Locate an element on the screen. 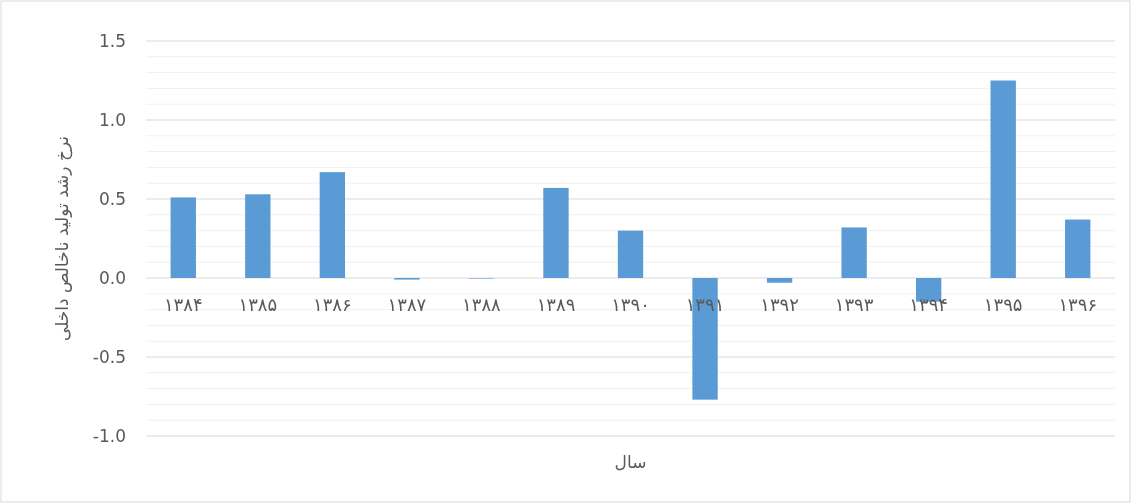  x-tick-label: ۱۳۸۸ is located at coordinates (482, 304).